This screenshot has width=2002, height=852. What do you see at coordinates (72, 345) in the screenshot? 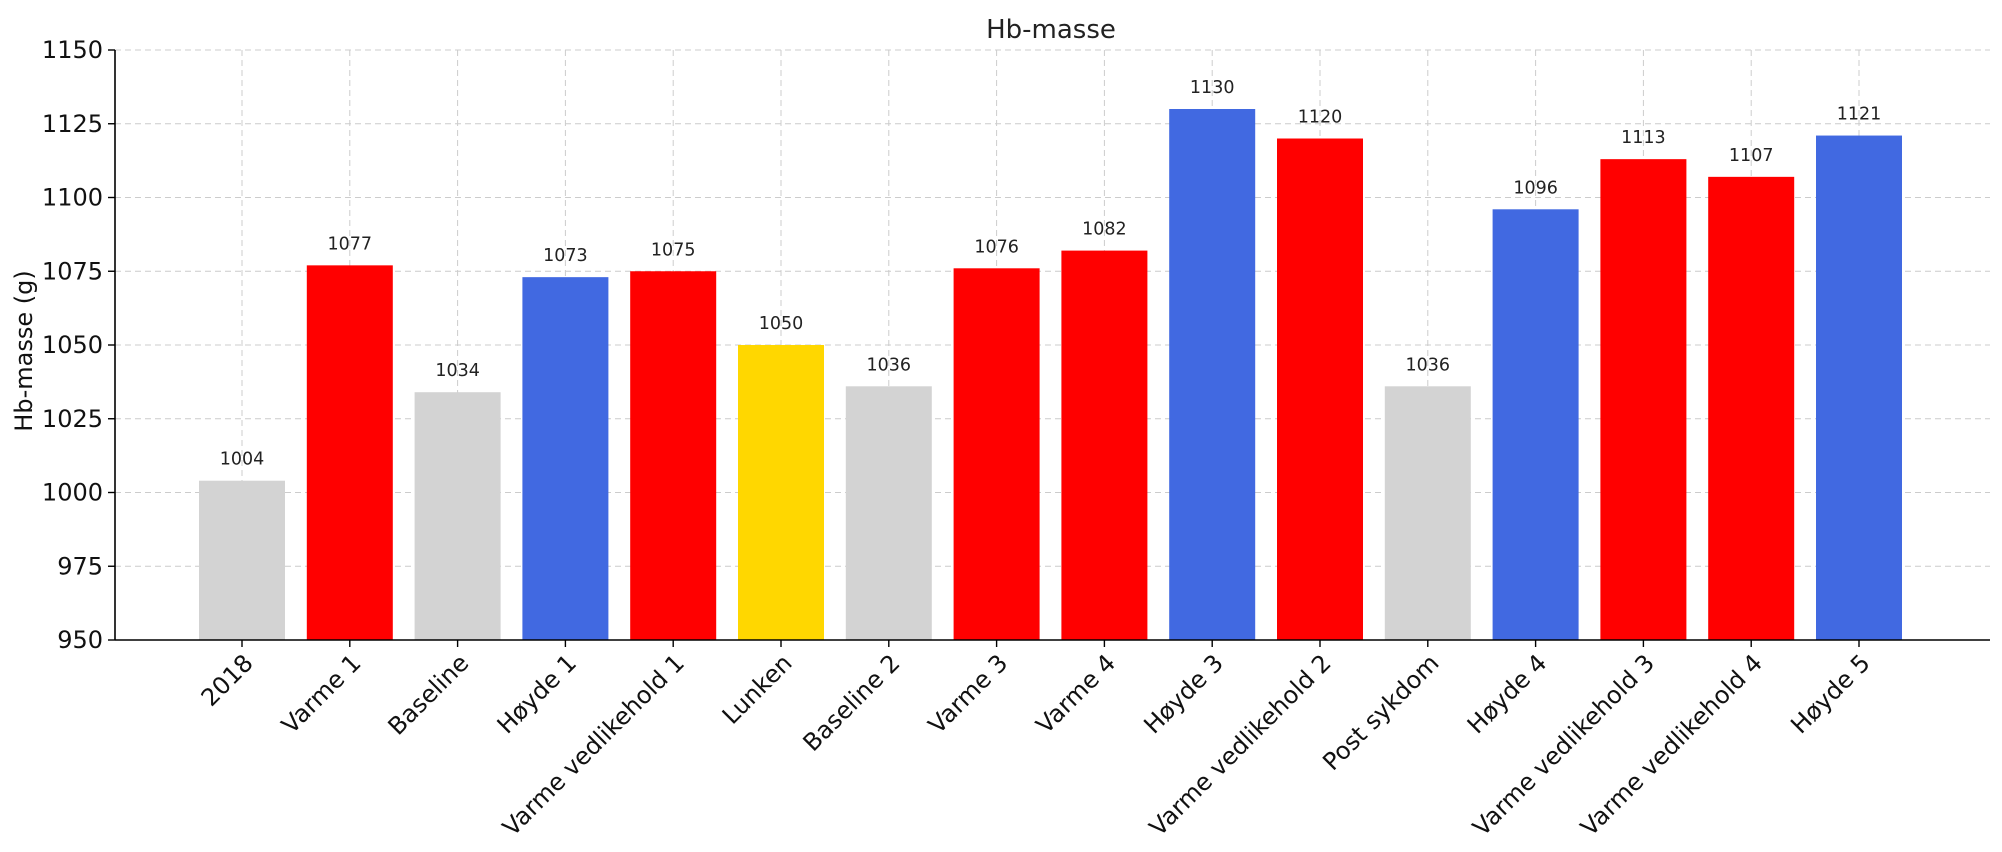
I see `y-tick-label: 1050` at bounding box center [72, 345].